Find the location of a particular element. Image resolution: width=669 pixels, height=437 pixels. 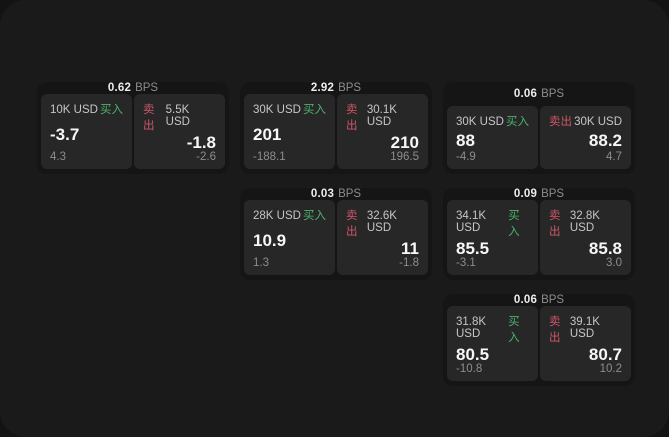

sell-panel: 卖出 39.1K USD 80.7 10.2 is located at coordinates (585, 343).